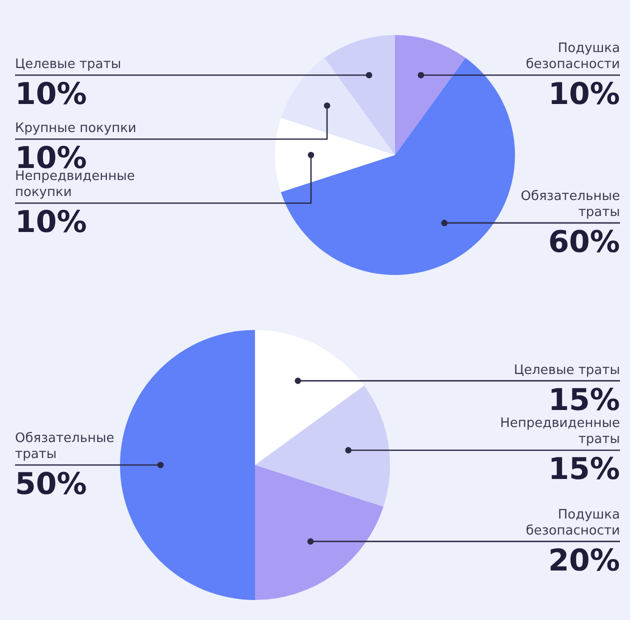 The width and height of the screenshot is (640, 640). Describe the element at coordinates (75, 128) in the screenshot. I see `slice-label: Крупные покупки` at that location.